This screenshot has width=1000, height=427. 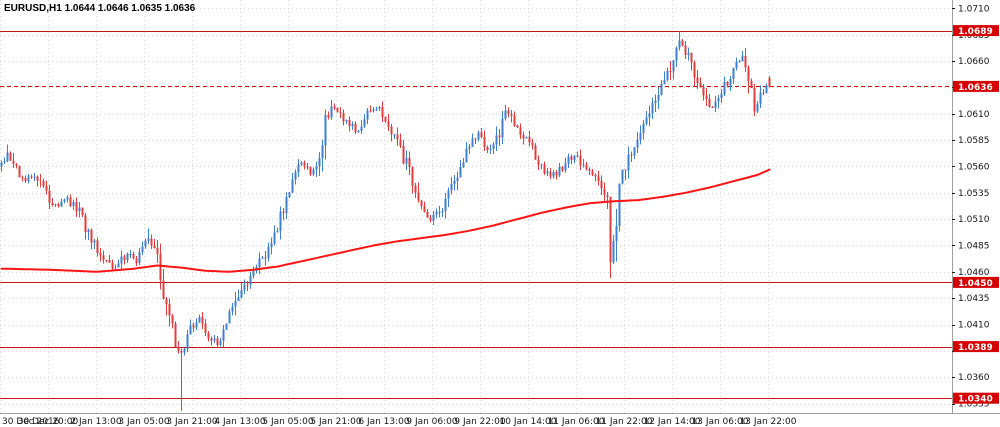 What do you see at coordinates (336, 422) in the screenshot?
I see `x-axis-label: 5 Jan 21:00` at bounding box center [336, 422].